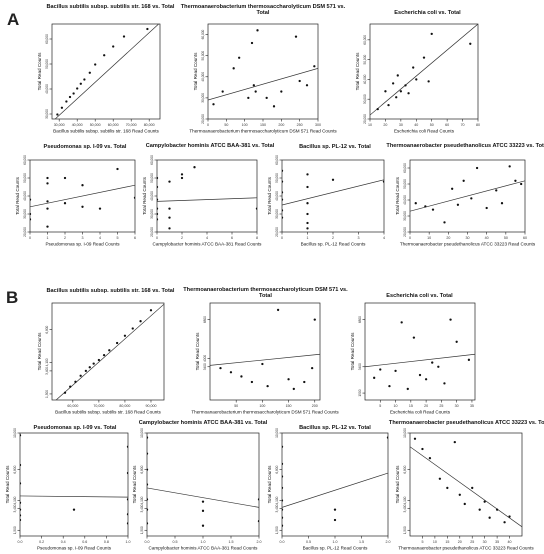  Describe the element at coordinates (300, 125) in the screenshot. I see `x-tick-label: 250` at that location.